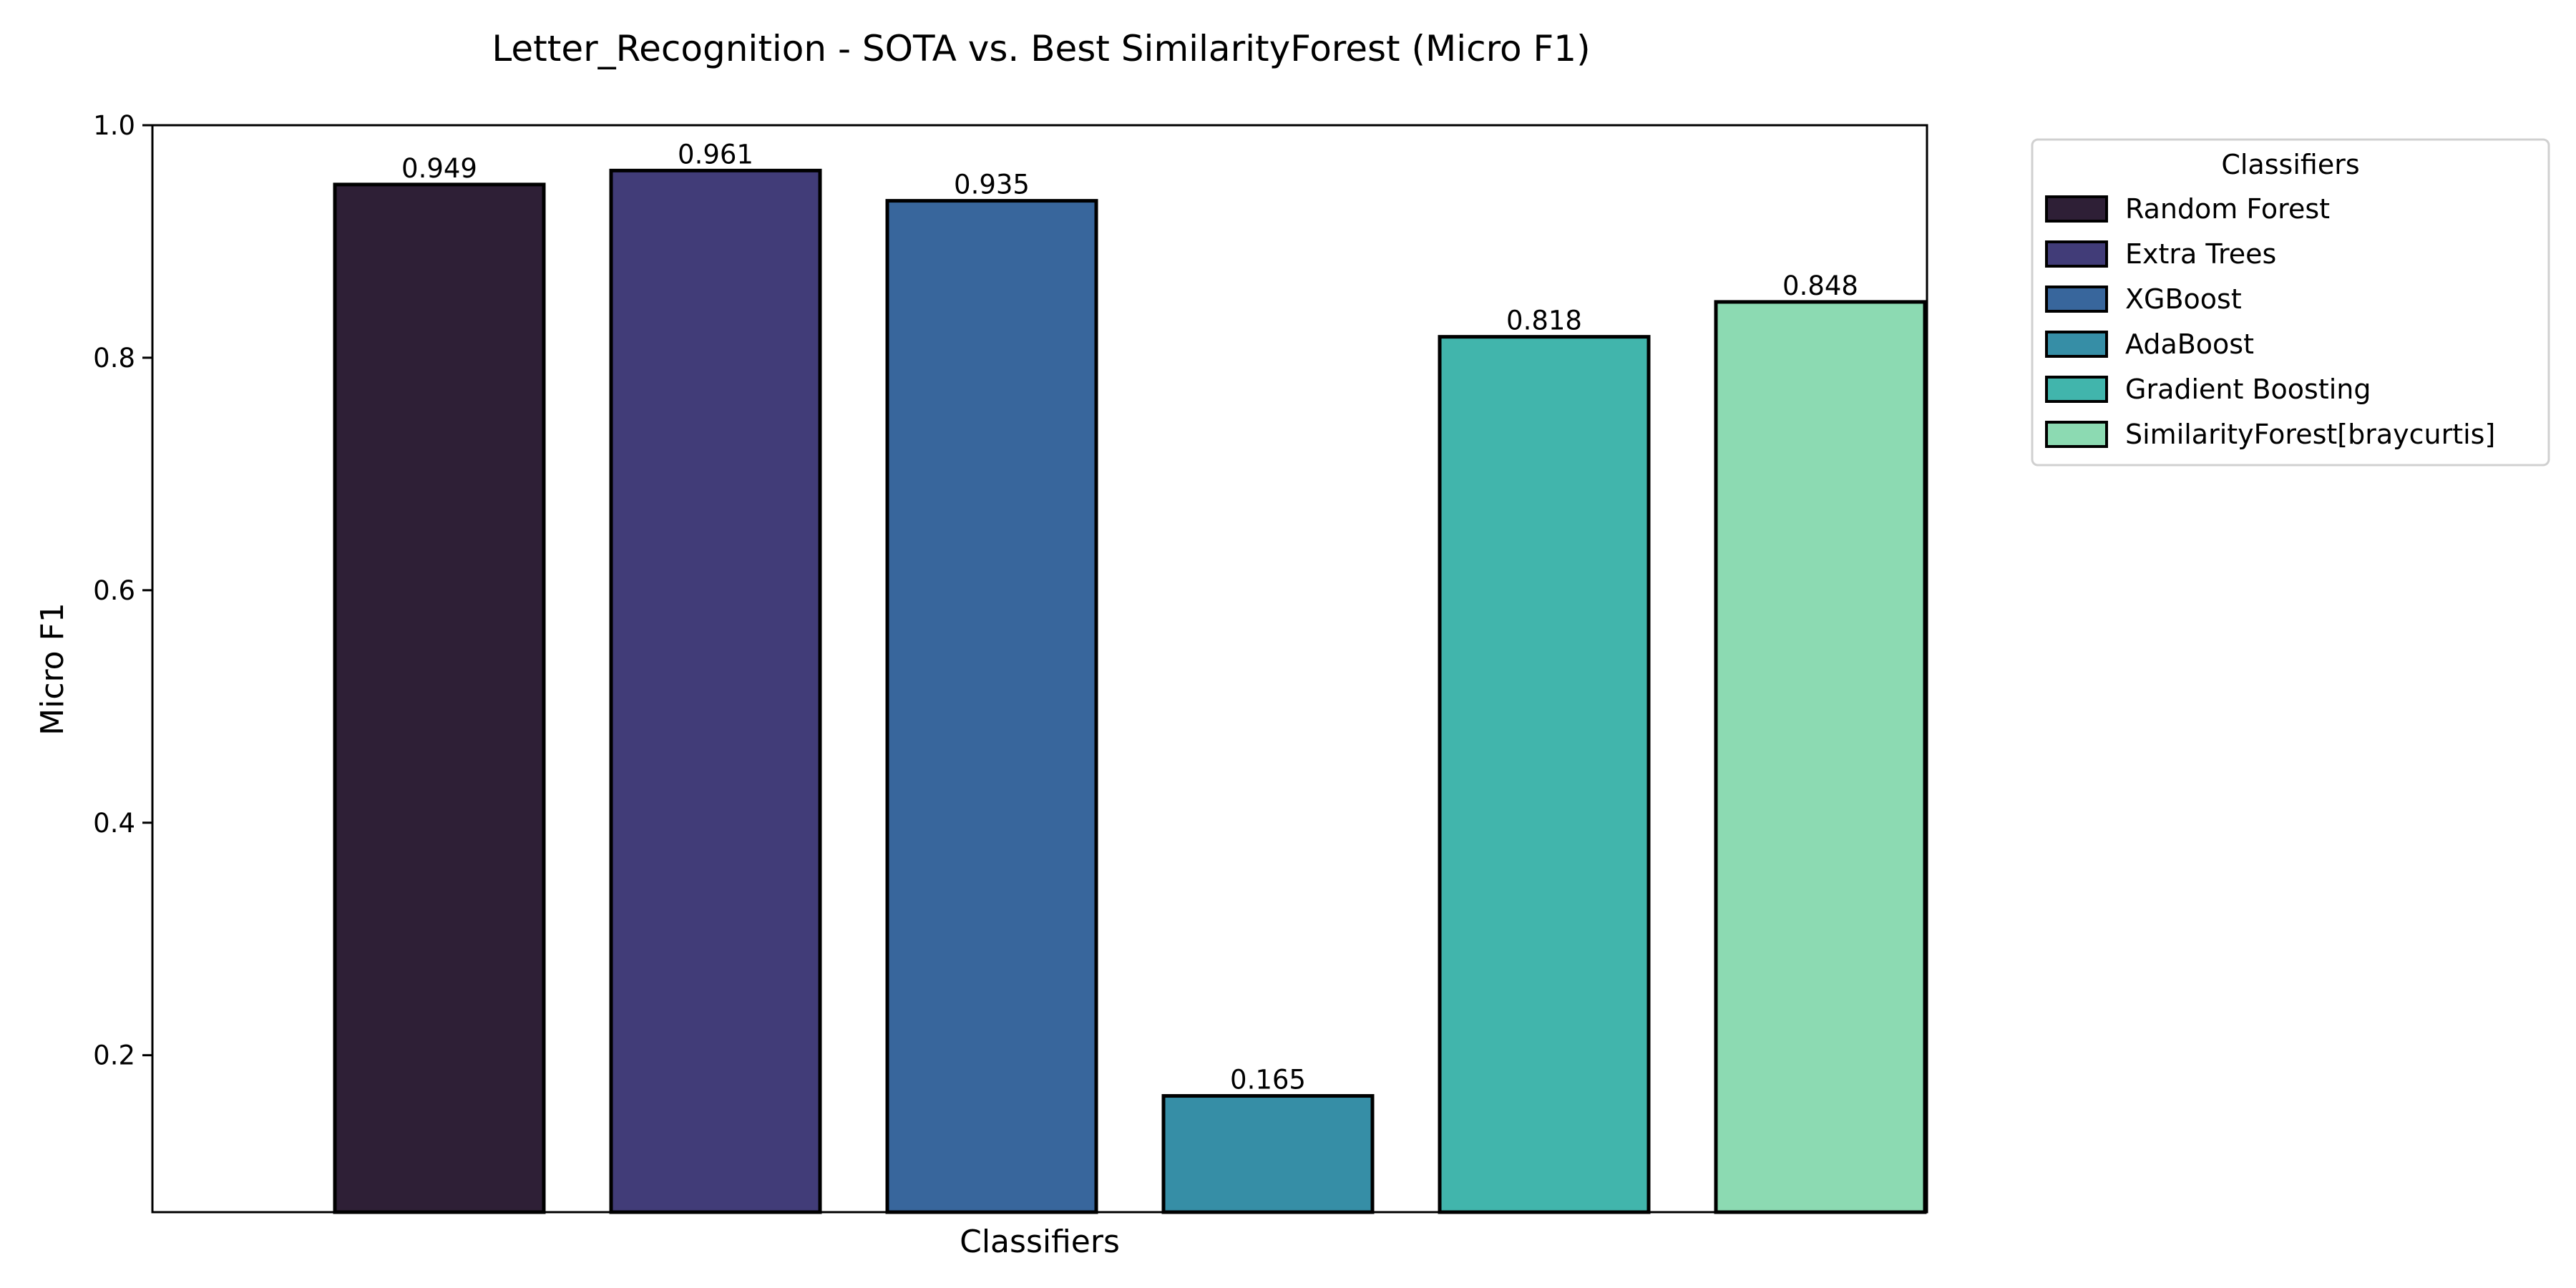 Image resolution: width=2576 pixels, height=1288 pixels. Describe the element at coordinates (2248, 390) in the screenshot. I see `legend-label: Gradient Boosting` at that location.